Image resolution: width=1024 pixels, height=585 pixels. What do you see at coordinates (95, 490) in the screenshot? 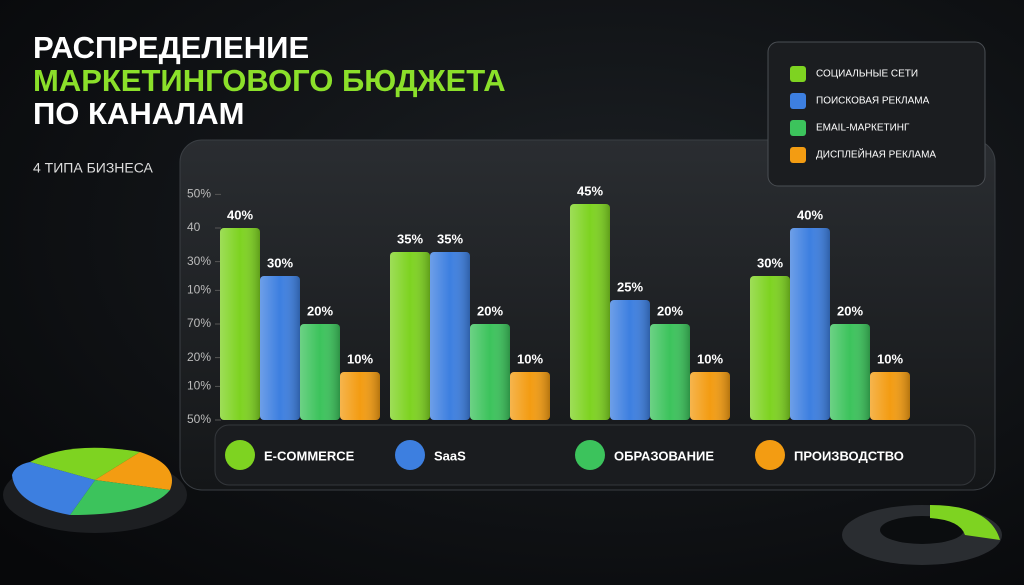
I see `pie-decoration` at bounding box center [95, 490].